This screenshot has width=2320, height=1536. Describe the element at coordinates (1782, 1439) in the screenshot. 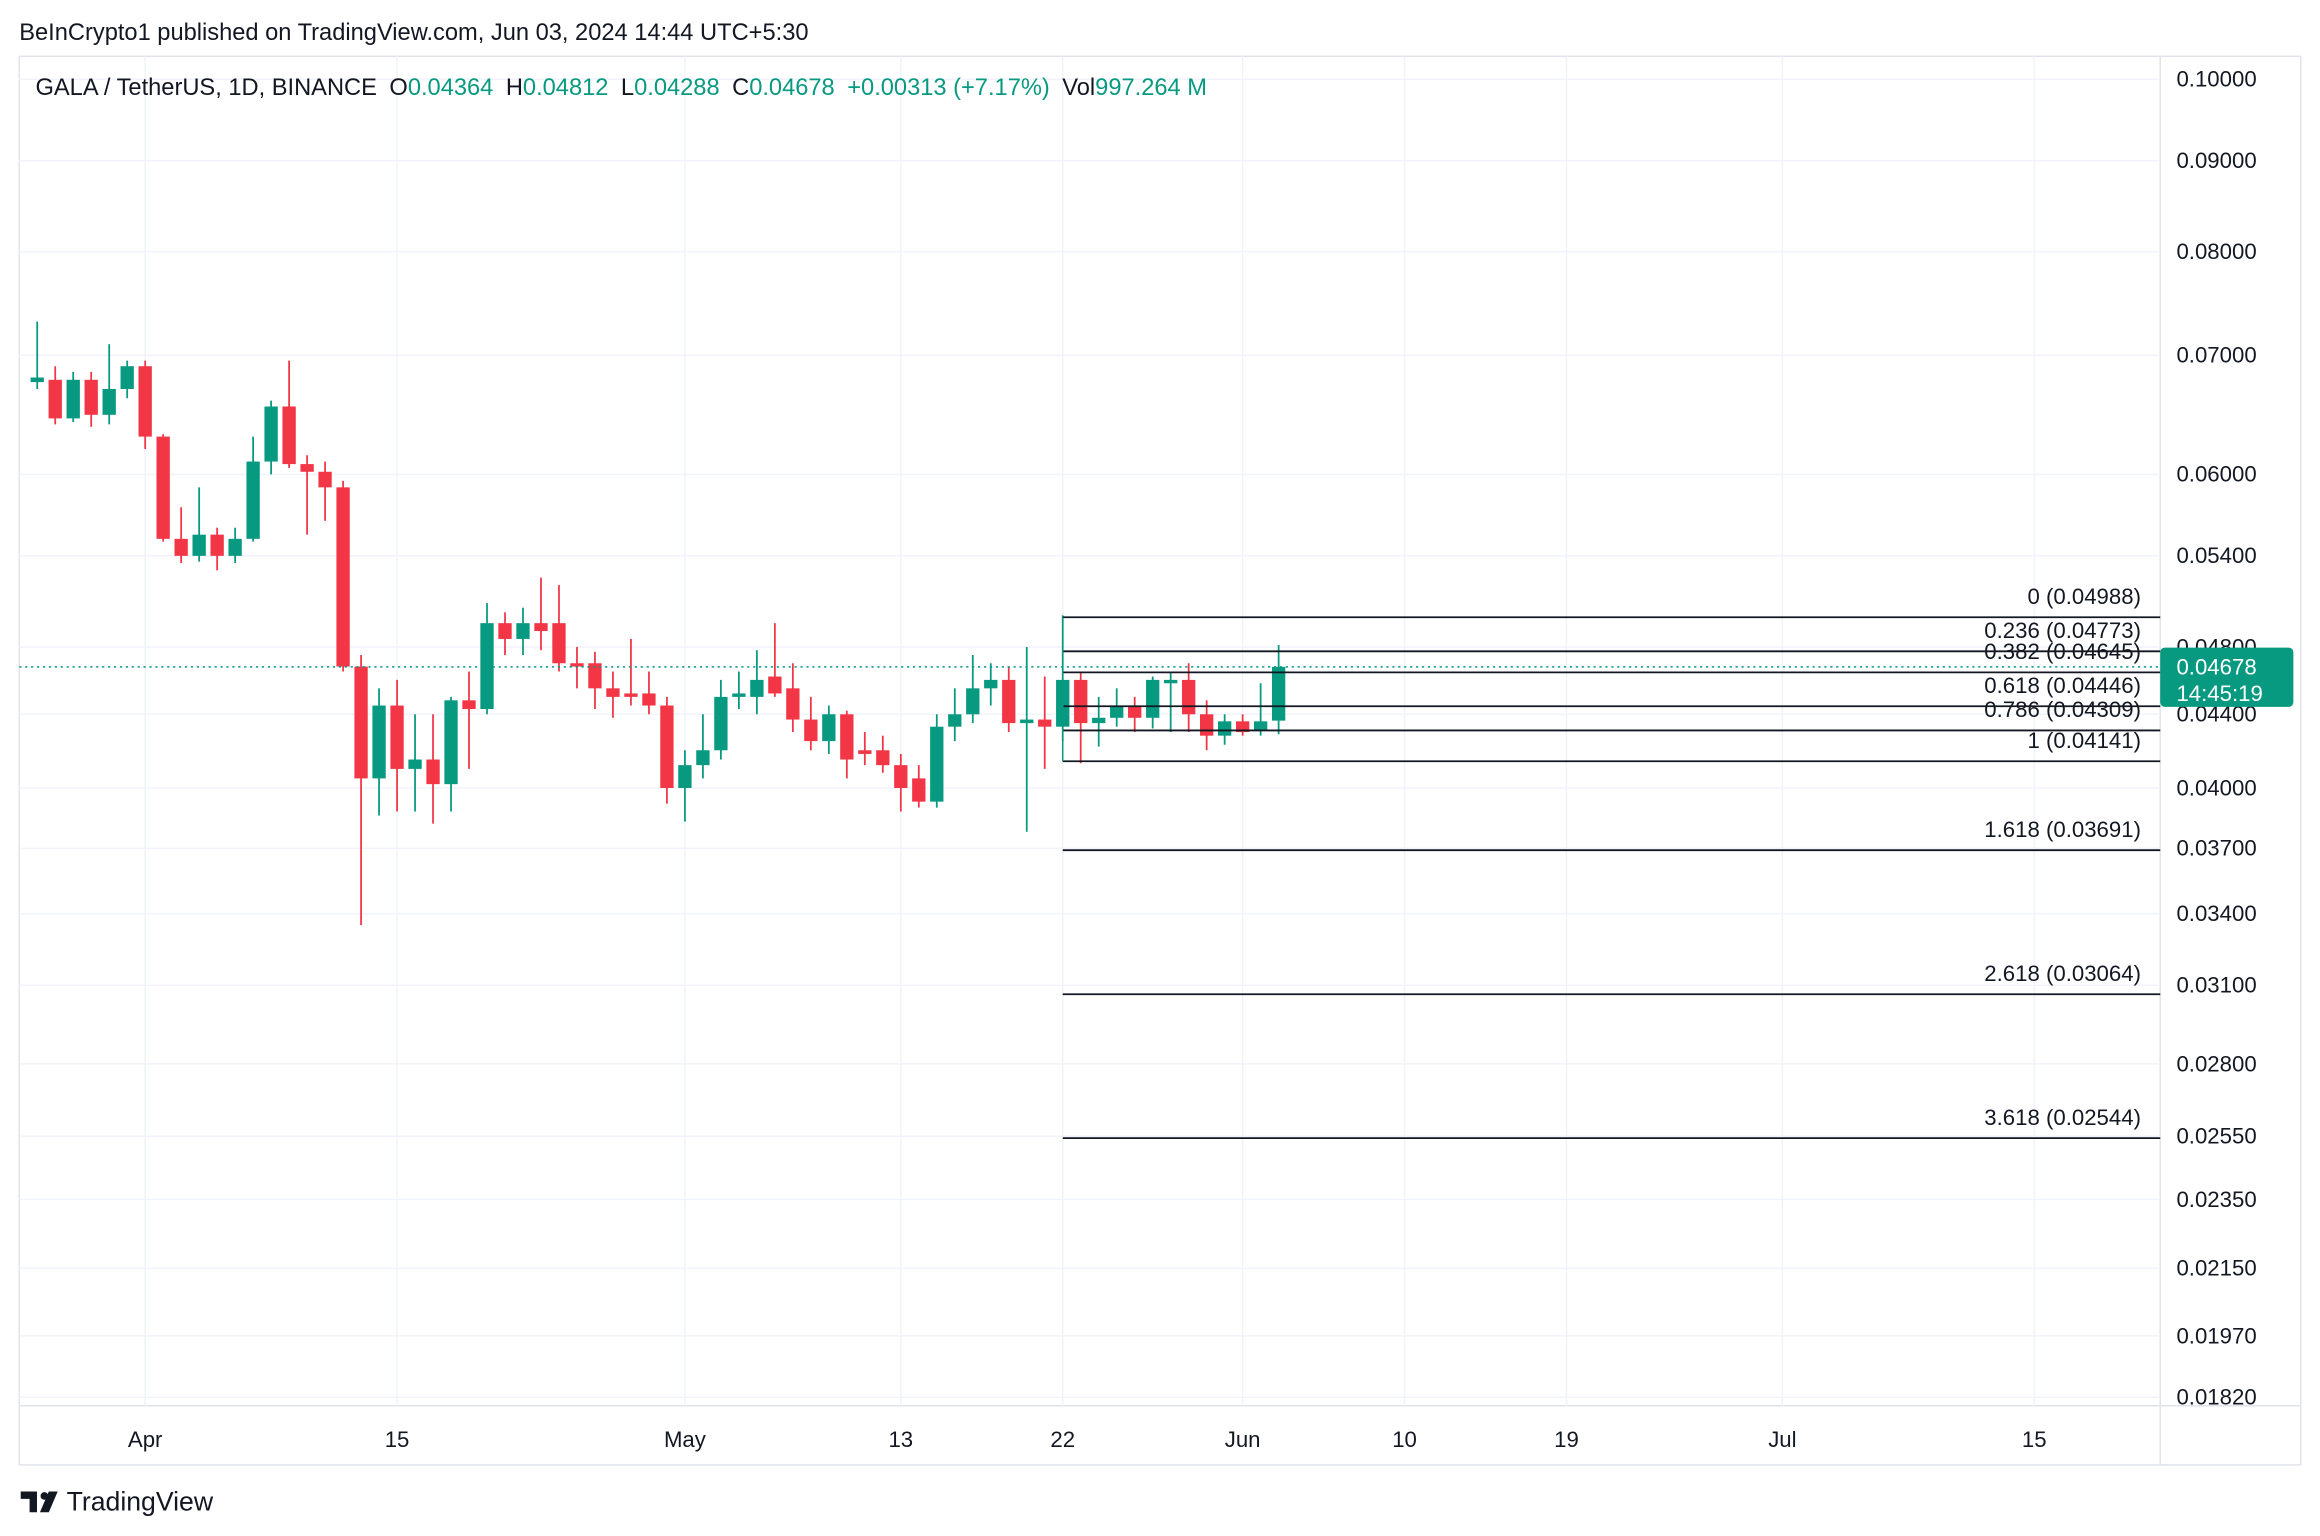

I see `x-tick-label: Jul` at that location.